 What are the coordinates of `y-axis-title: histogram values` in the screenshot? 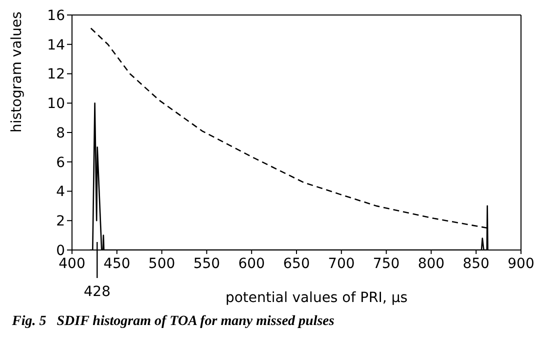 It's located at (16, 72).